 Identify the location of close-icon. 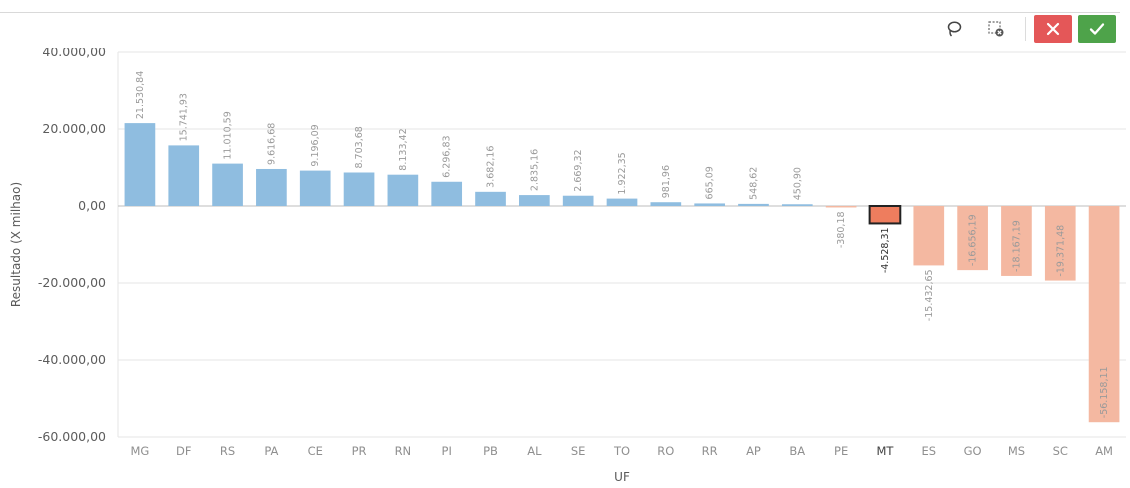
(1053, 29).